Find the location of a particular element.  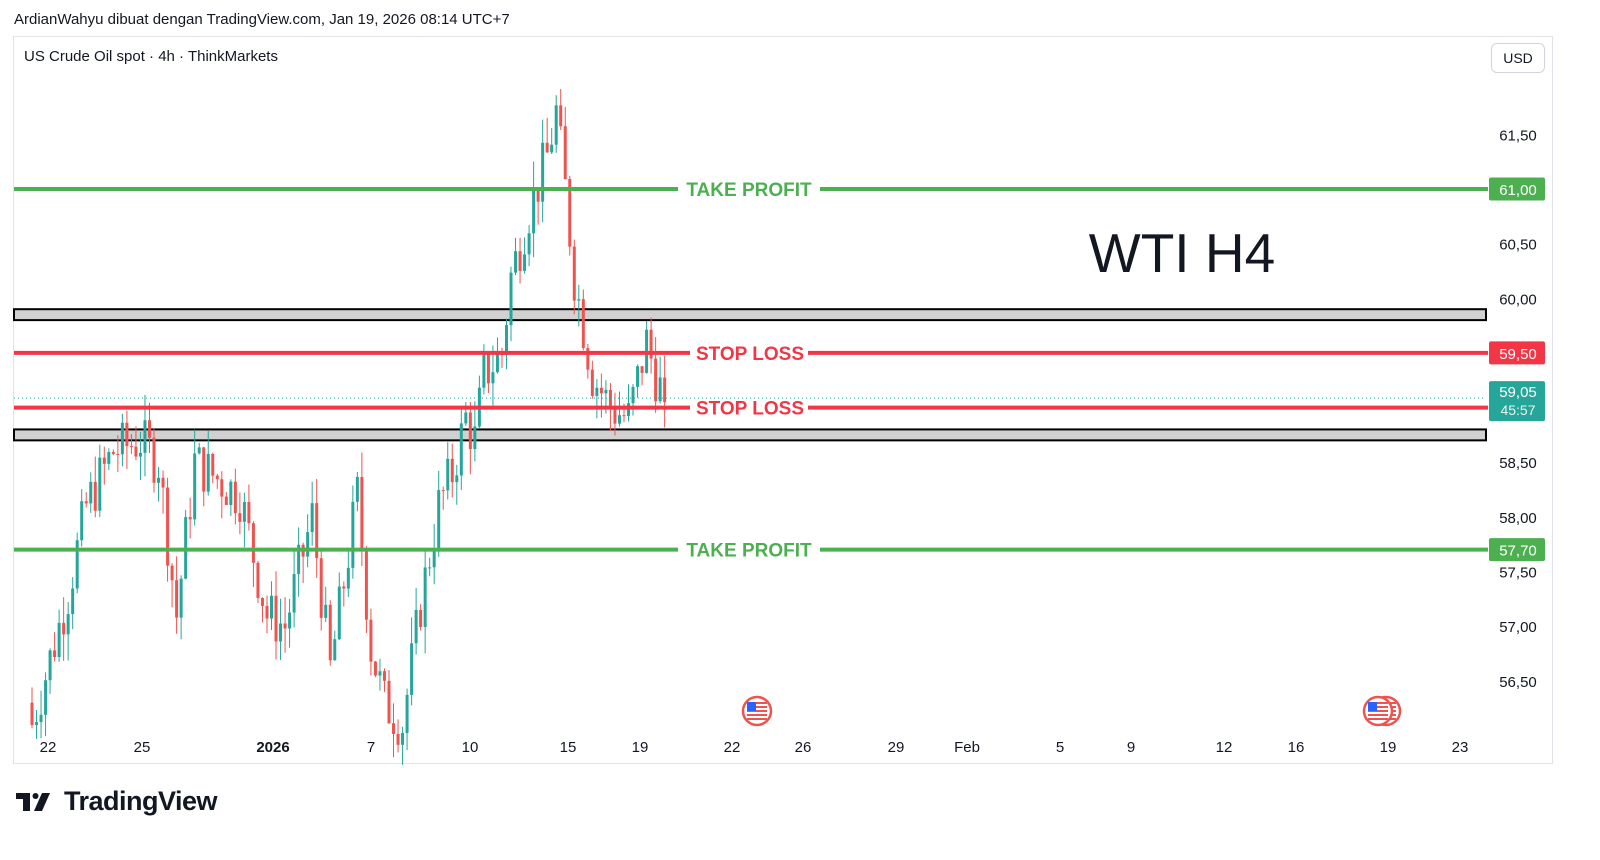

footer-logo: TradingView is located at coordinates (117, 801).